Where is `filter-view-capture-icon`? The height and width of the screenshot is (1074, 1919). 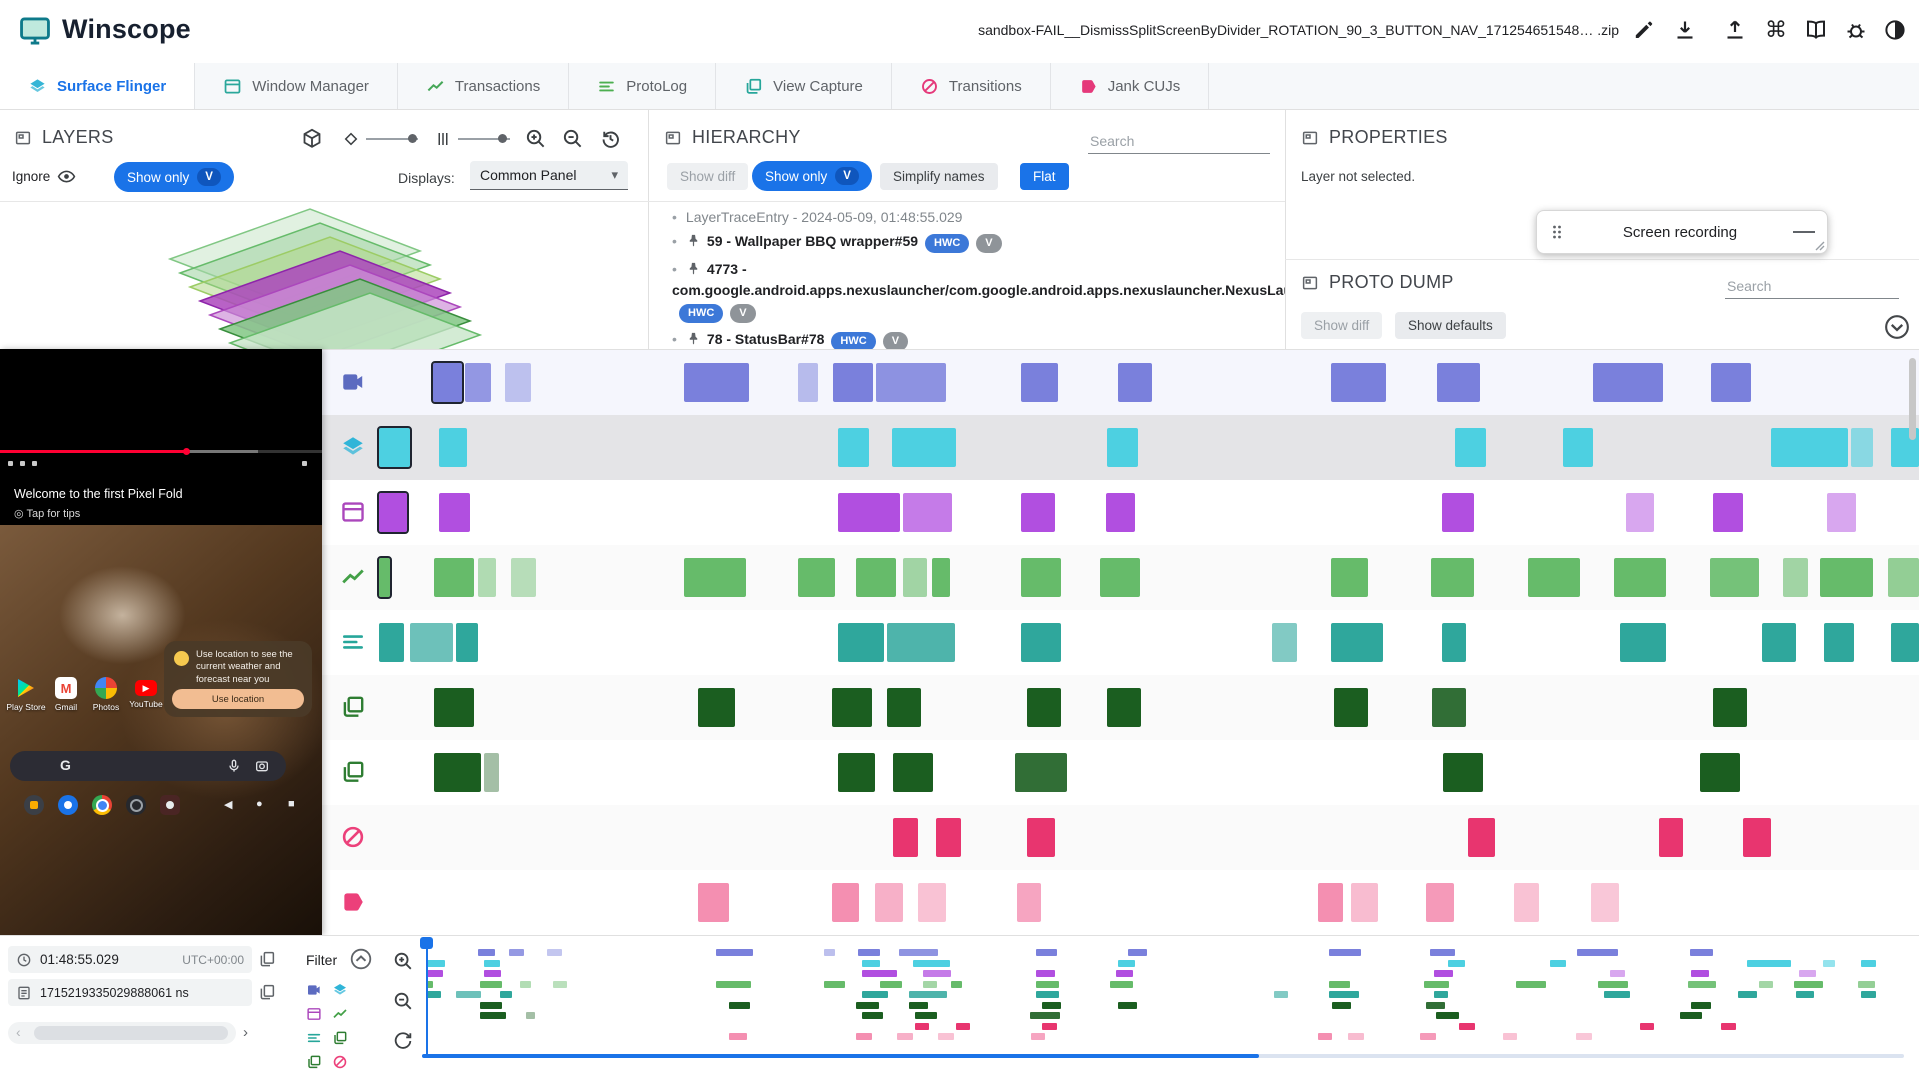 filter-view-capture-icon is located at coordinates (340, 1038).